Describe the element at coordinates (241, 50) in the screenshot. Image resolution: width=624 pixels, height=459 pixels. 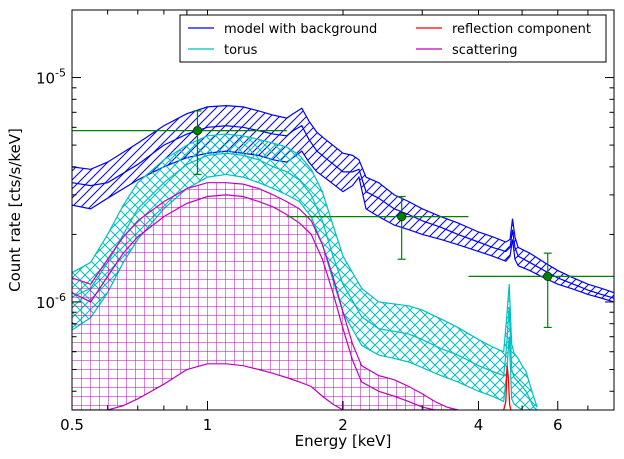
I see `legend-label-torus: torus` at that location.